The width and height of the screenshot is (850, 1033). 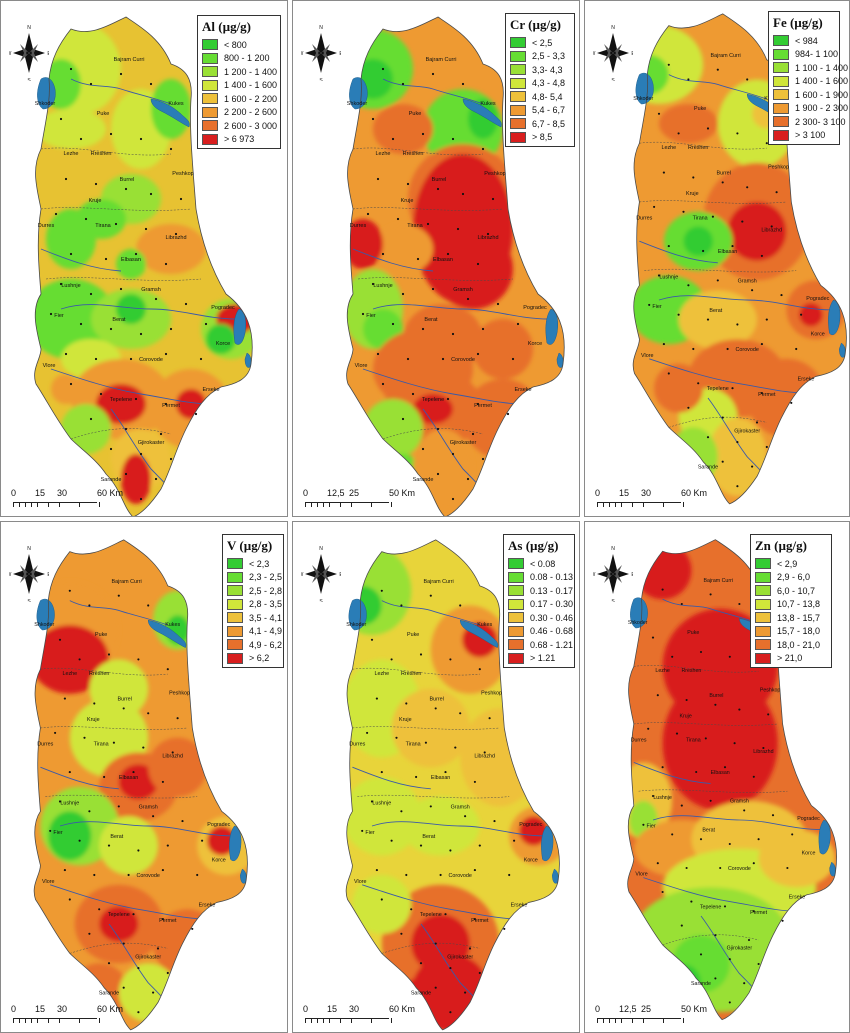 What do you see at coordinates (543, 563) in the screenshot?
I see `legend-label: < 0.08` at bounding box center [543, 563].